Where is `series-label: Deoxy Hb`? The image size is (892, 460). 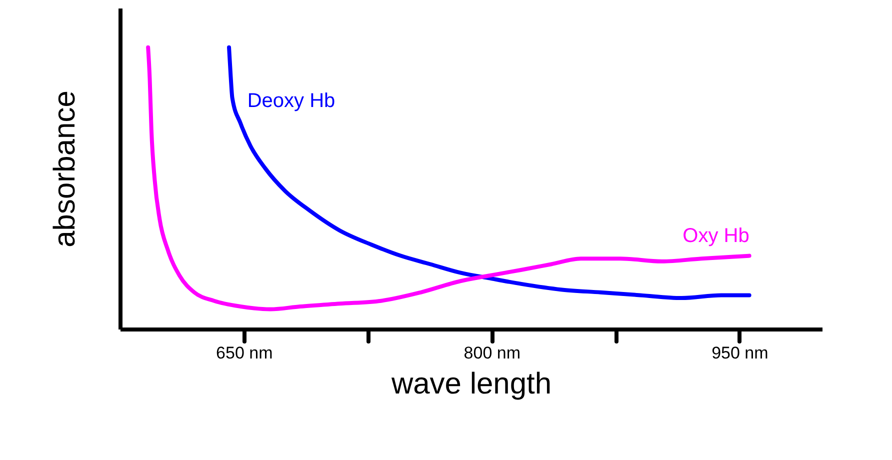 series-label: Deoxy Hb is located at coordinates (291, 101).